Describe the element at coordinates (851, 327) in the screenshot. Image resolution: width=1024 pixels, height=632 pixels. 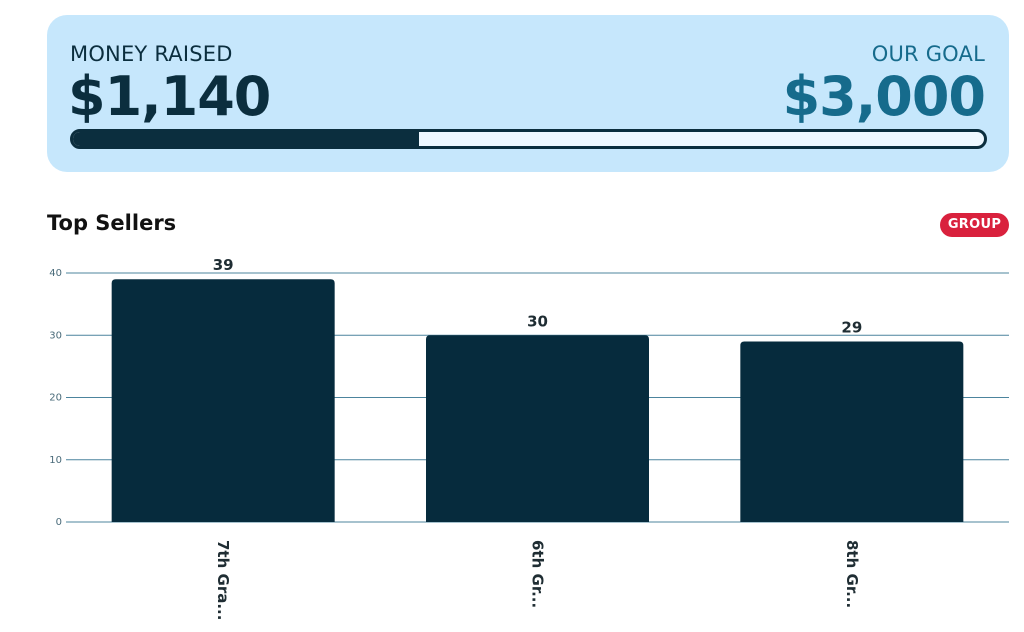
I see `data-label: 29` at that location.